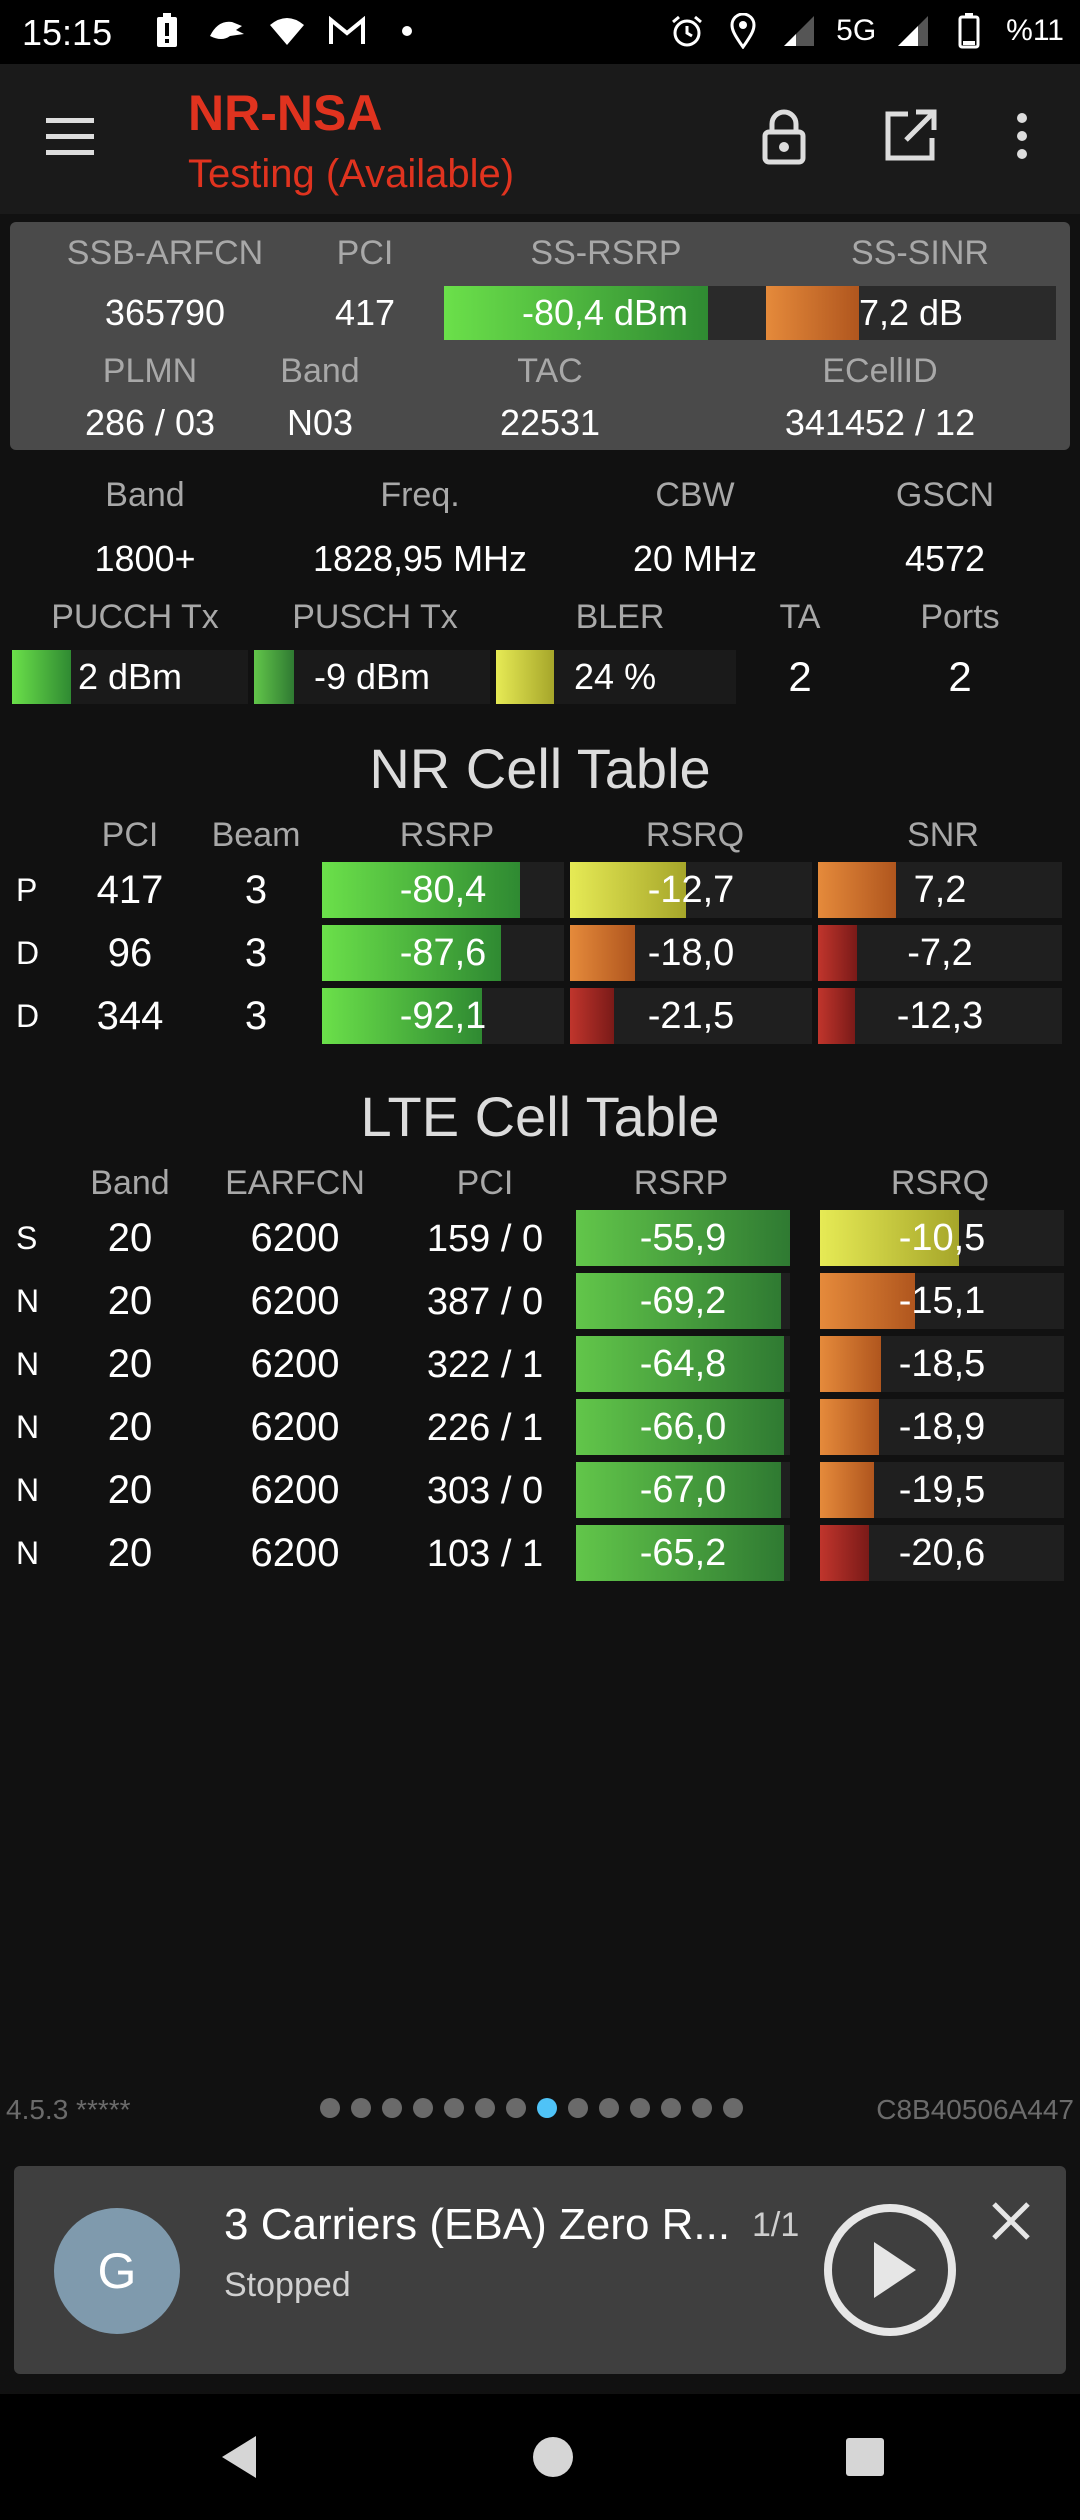 This screenshot has width=1080, height=2520. What do you see at coordinates (41, 677) in the screenshot?
I see `pucch-fill` at bounding box center [41, 677].